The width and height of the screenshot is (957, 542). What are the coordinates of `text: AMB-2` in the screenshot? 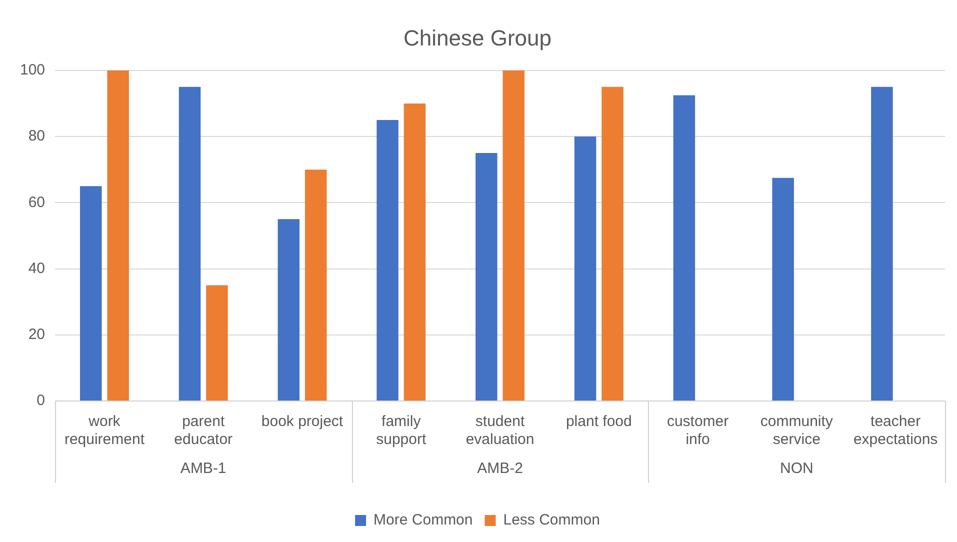 It's located at (500, 469).